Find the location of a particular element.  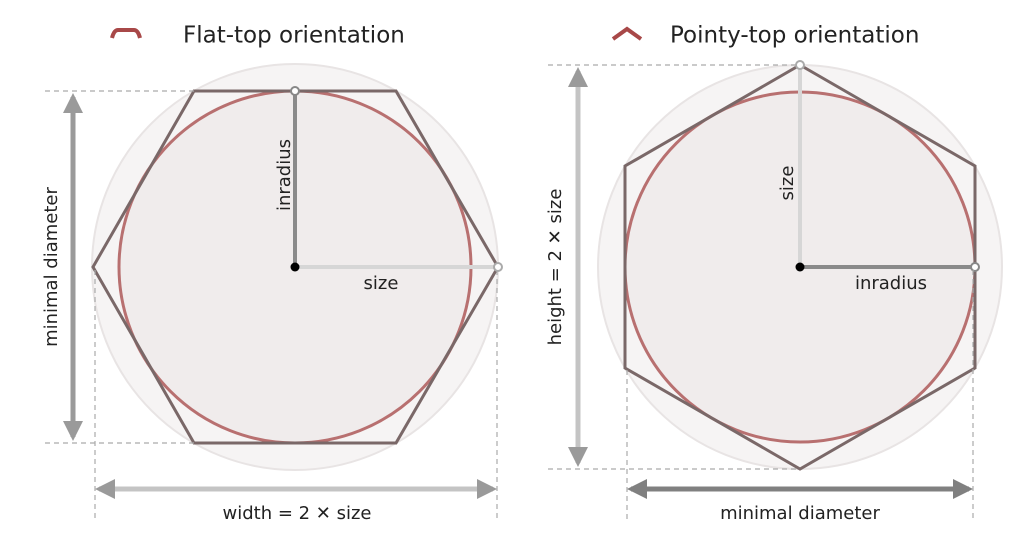

side-label: minimal diameter is located at coordinates (51, 266).